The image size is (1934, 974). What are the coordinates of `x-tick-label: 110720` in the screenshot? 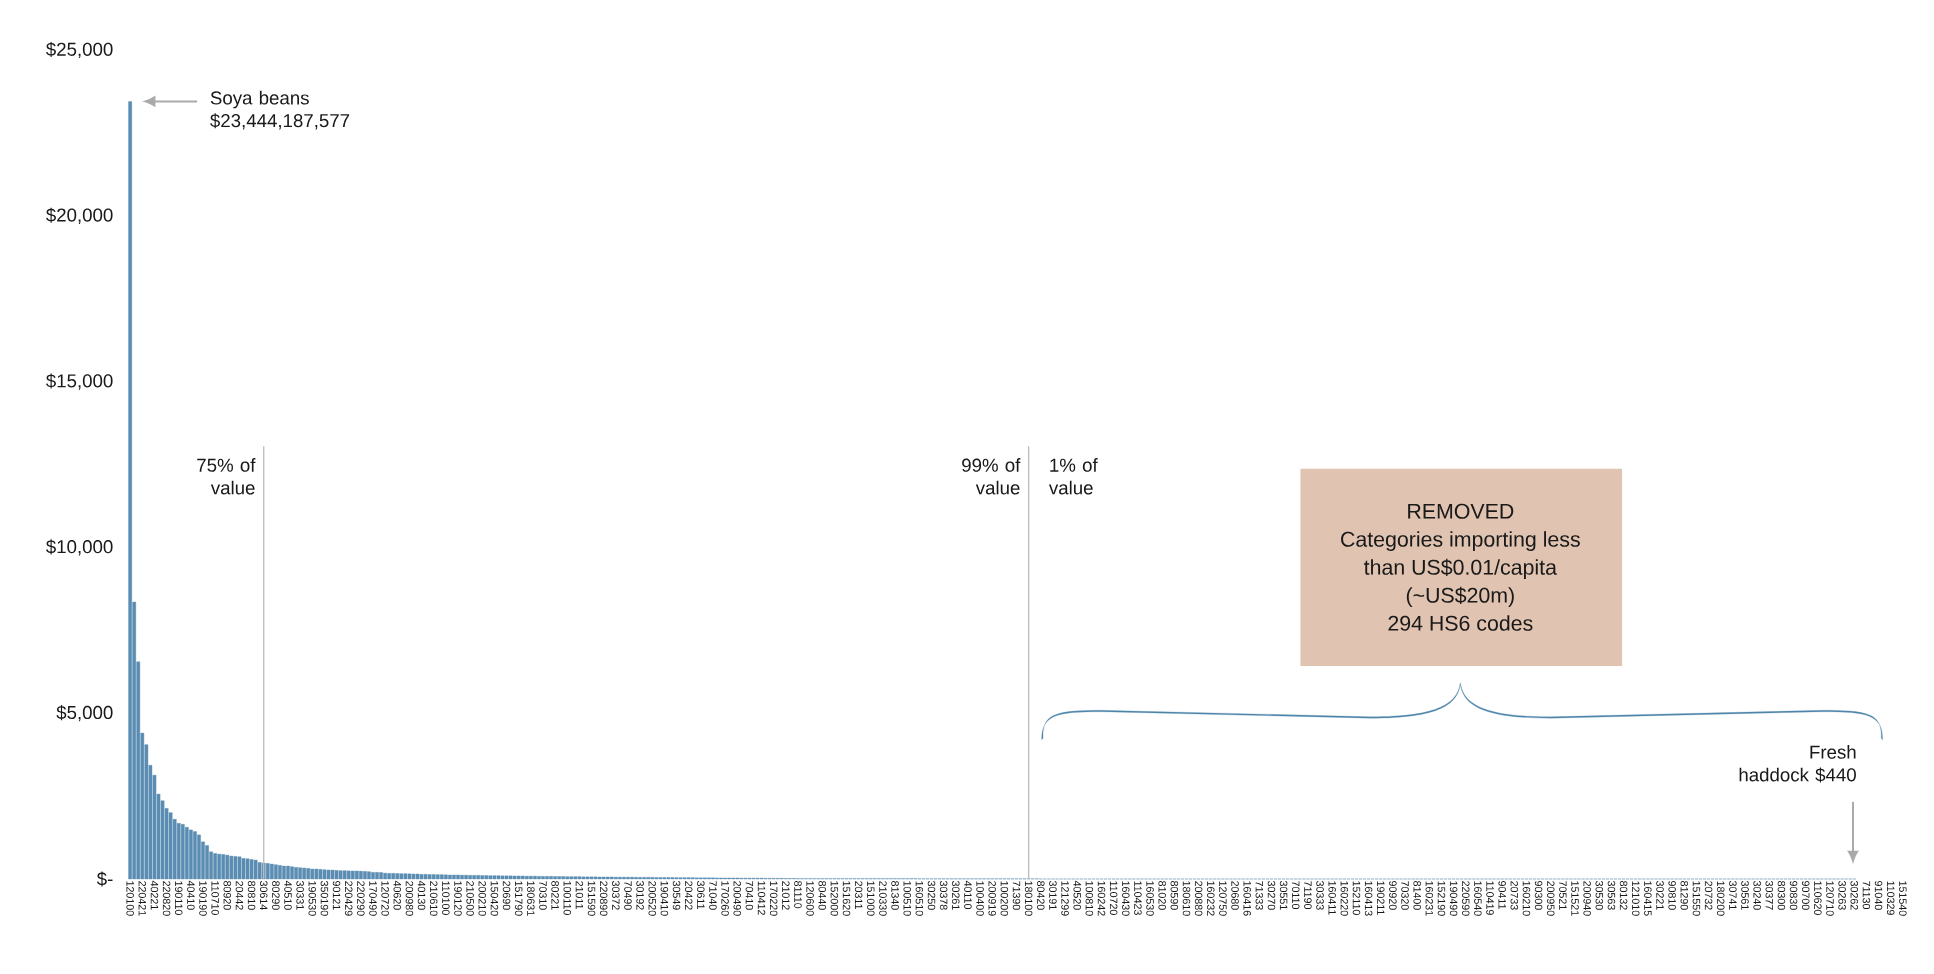 It's located at (1113, 898).